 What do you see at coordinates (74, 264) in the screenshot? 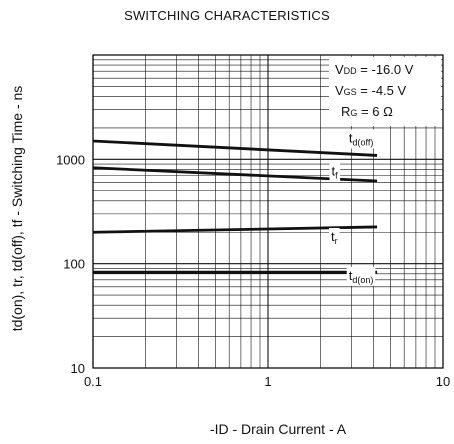
I see `y-tick-label: 100` at bounding box center [74, 264].